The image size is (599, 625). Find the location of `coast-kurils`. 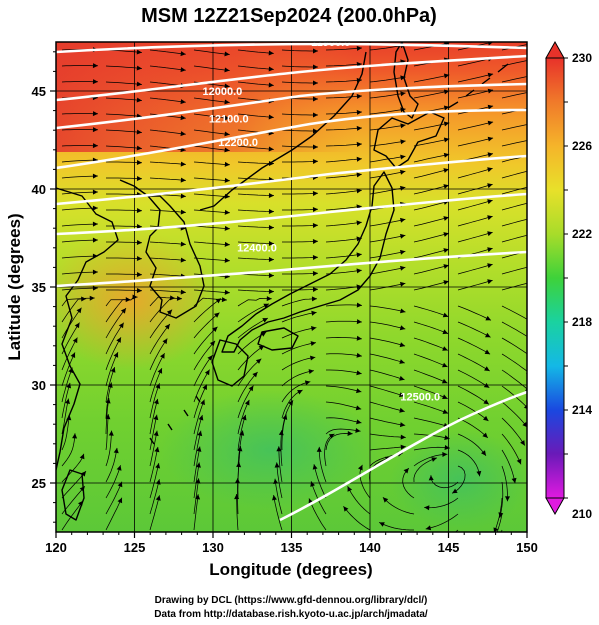

coast-kurils is located at coordinates (478, 86).